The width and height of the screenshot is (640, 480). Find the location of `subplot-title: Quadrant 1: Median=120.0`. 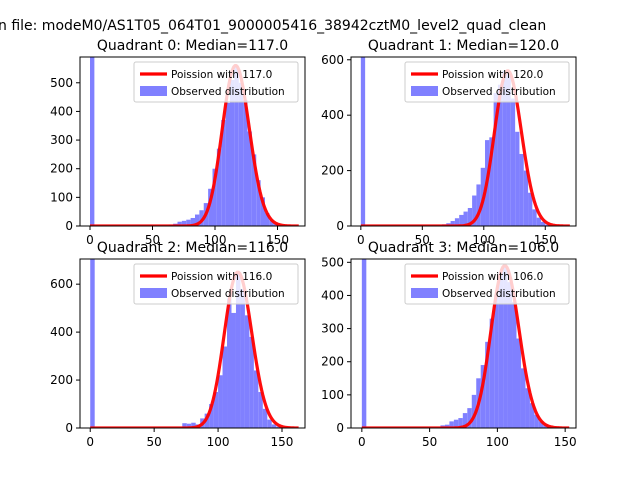

subplot-title: Quadrant 1: Median=120.0 is located at coordinates (463, 46).